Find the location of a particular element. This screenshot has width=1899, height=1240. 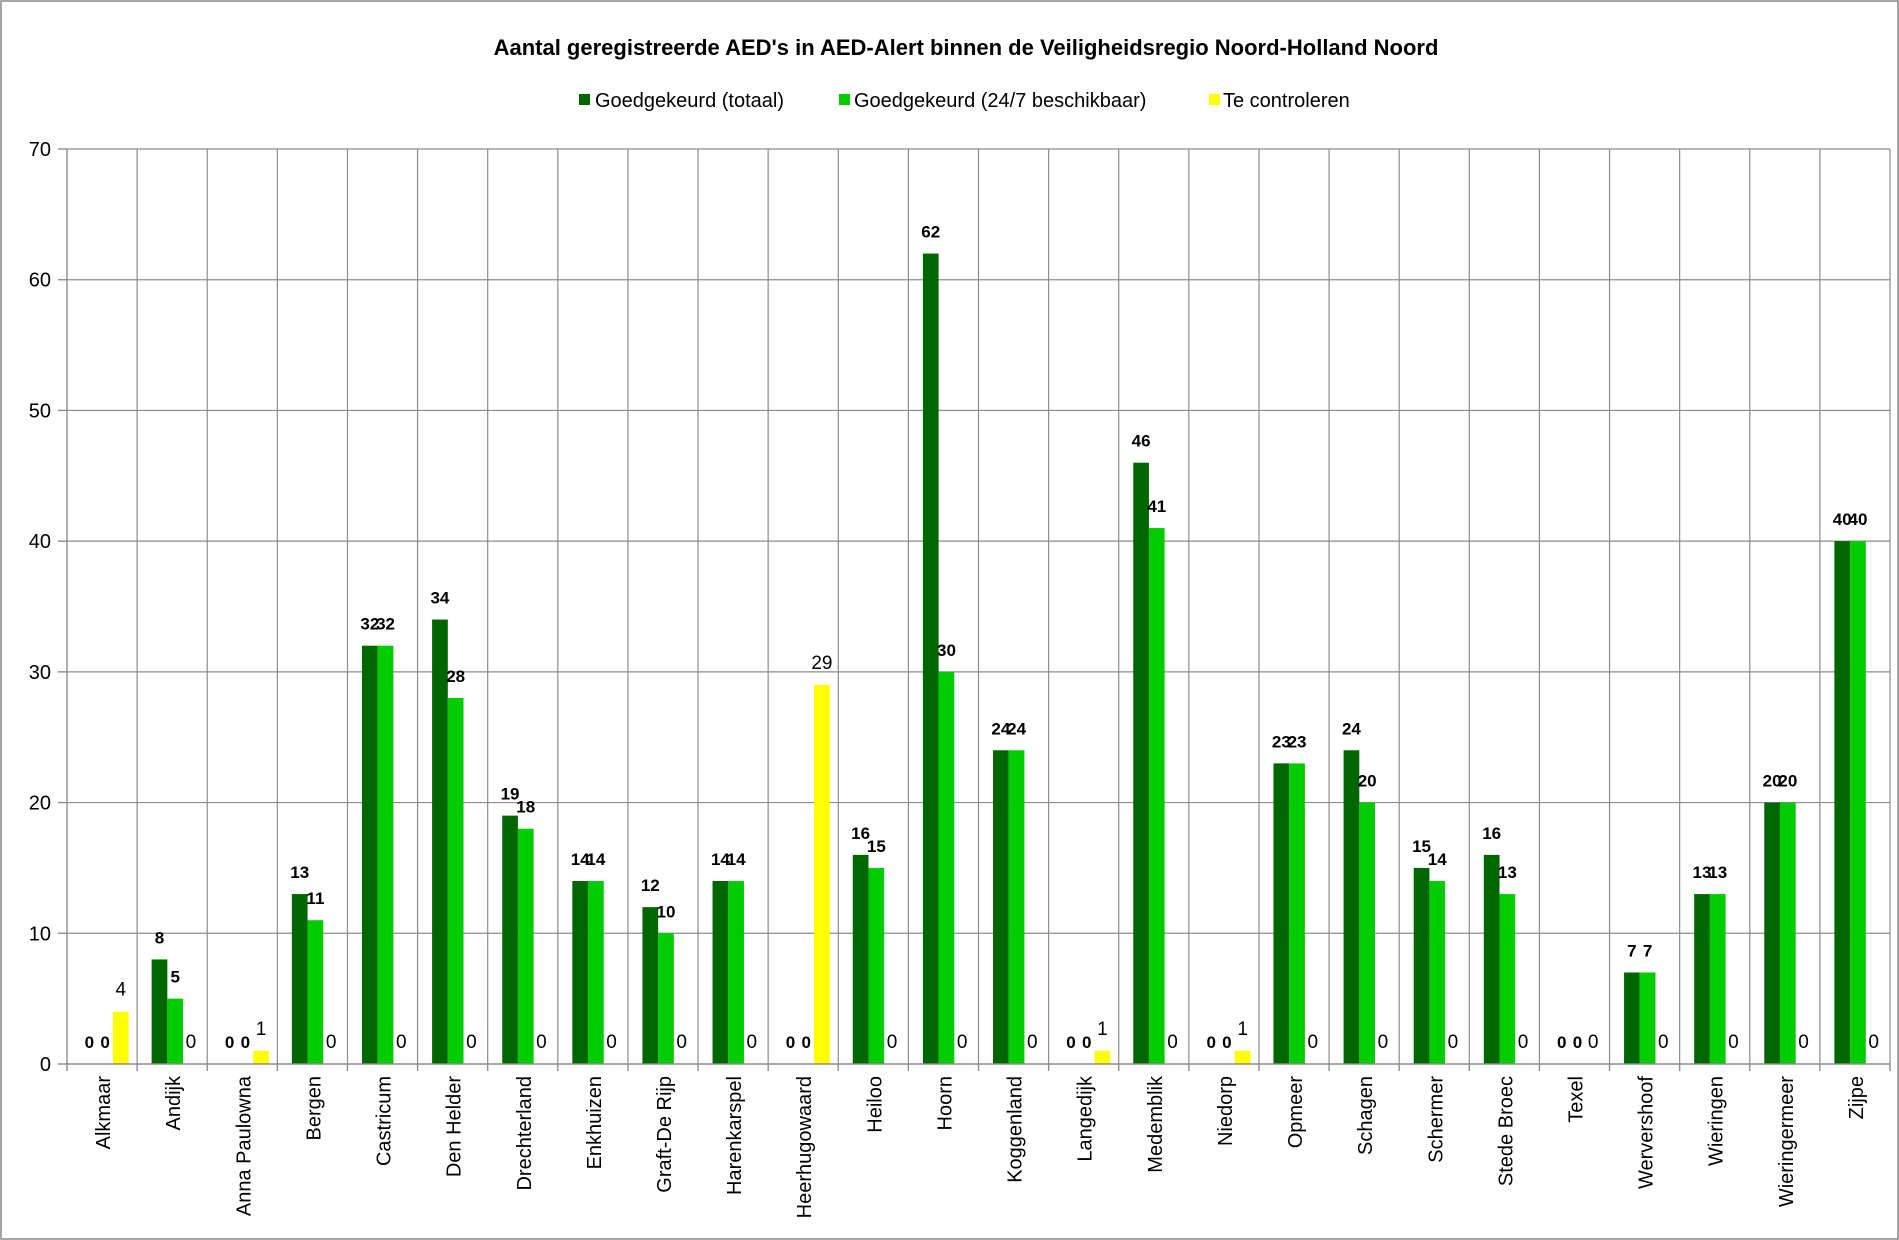

data-label-te-controleren-andijk: 0 is located at coordinates (191, 1042).